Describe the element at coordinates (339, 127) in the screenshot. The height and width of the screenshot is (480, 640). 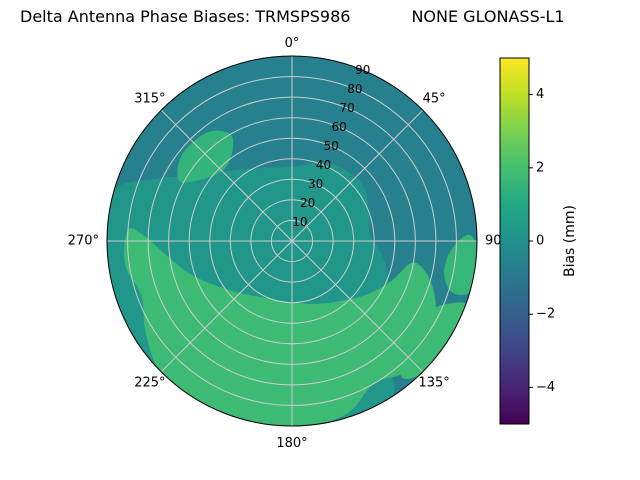
I see `radial-tick-label: 60` at that location.